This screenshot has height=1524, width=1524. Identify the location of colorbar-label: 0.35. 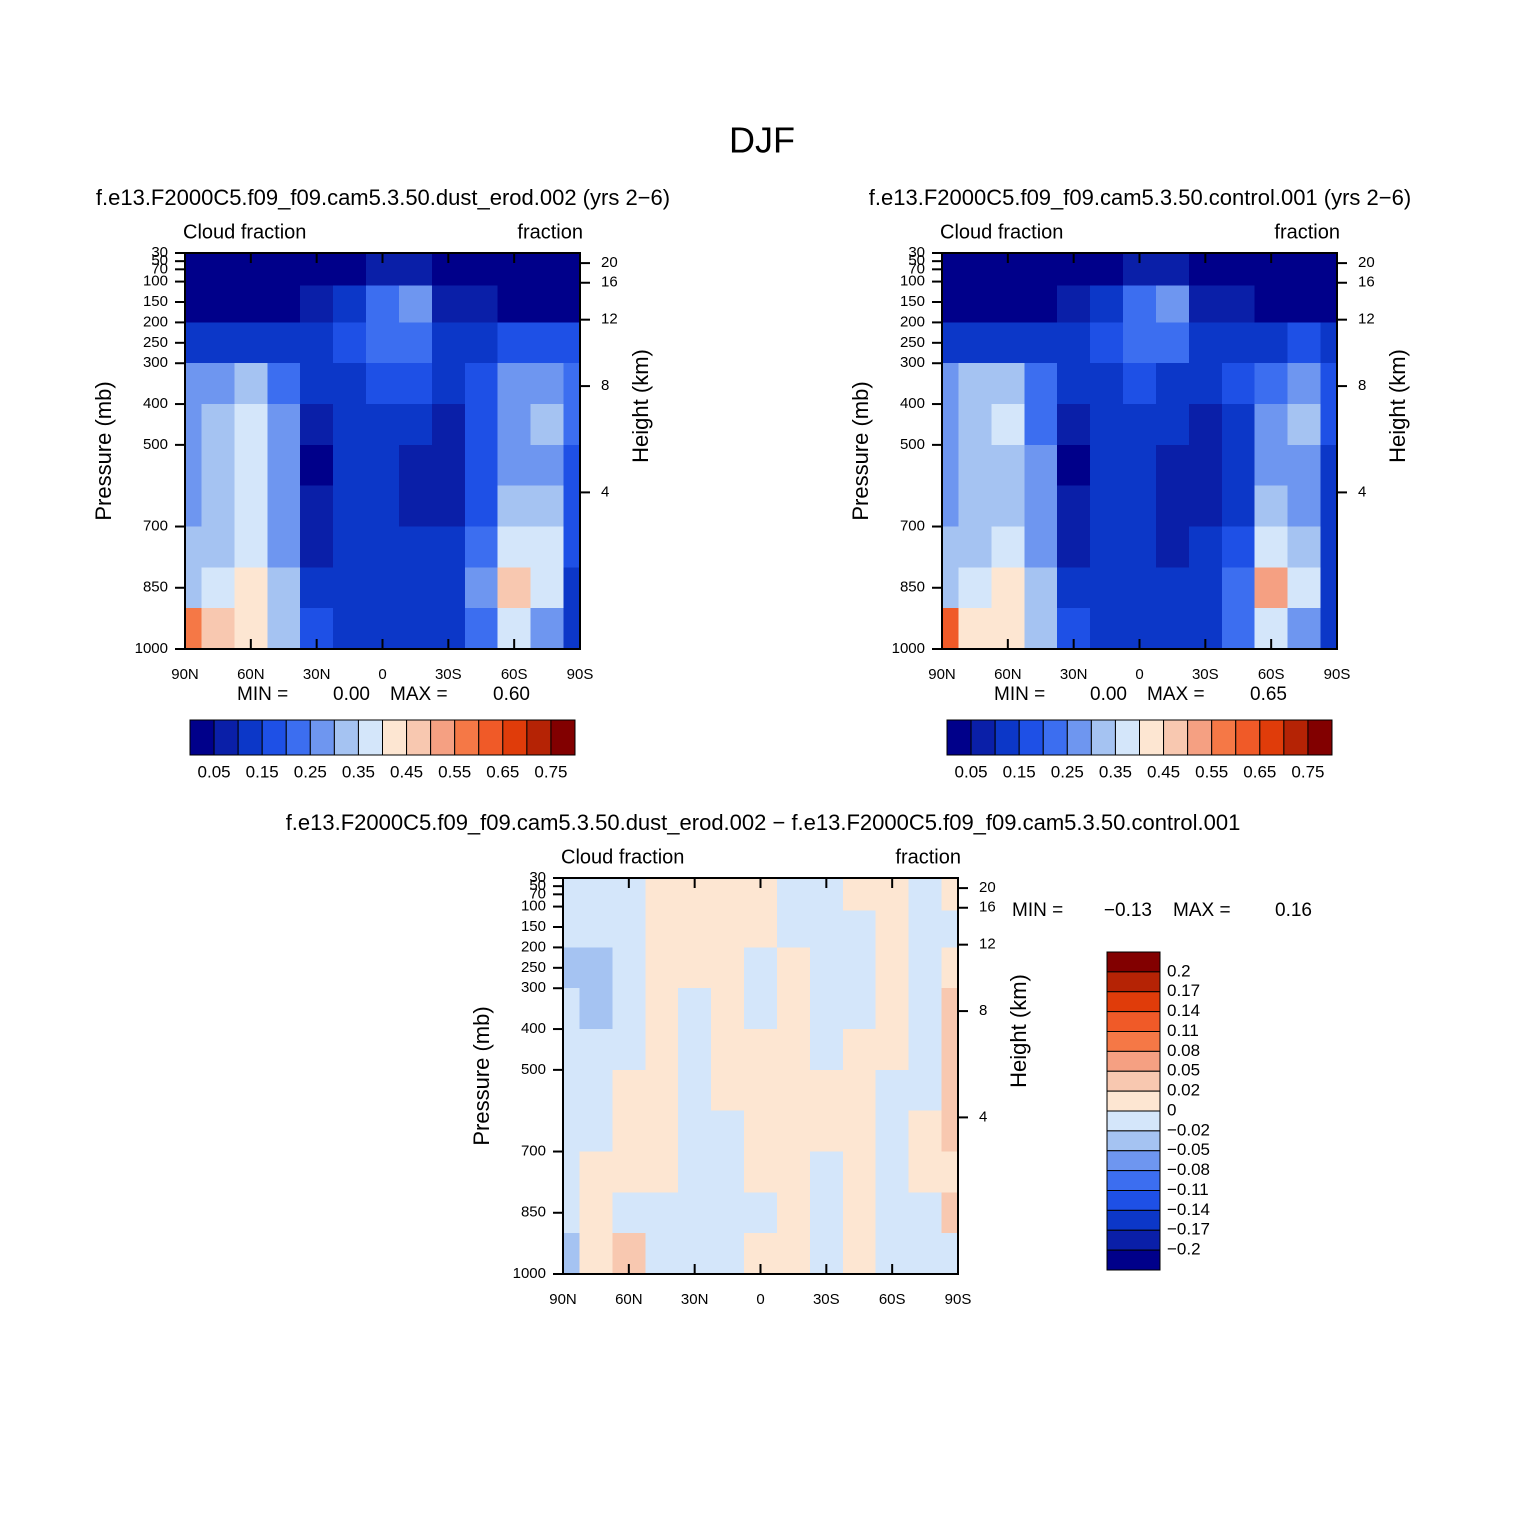
(1115, 771).